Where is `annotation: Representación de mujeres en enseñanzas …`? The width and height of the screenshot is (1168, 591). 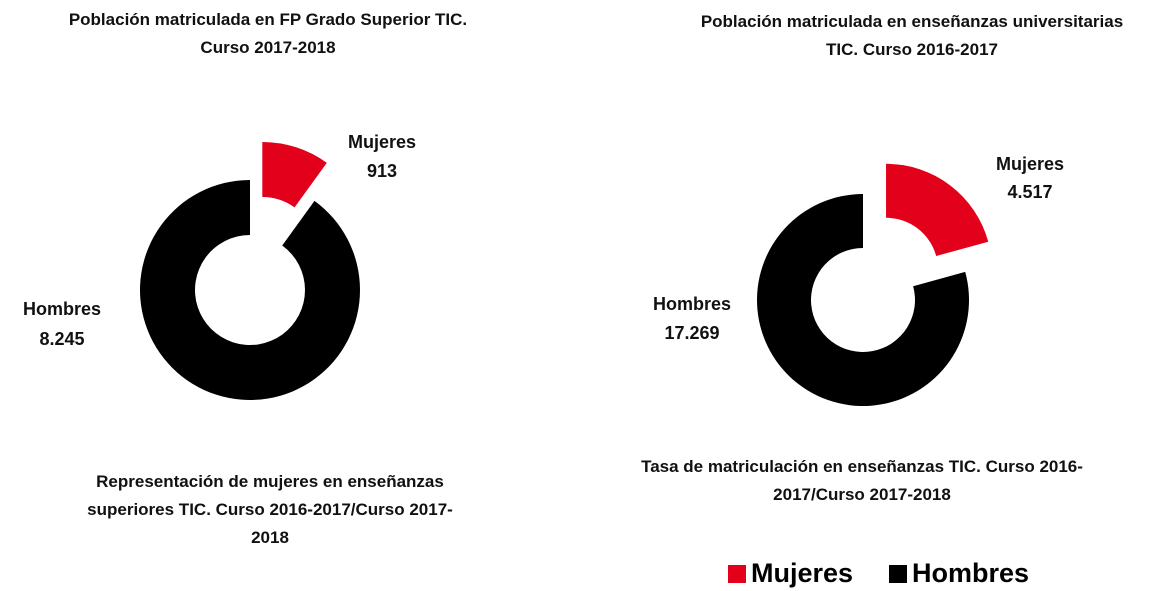
annotation: Representación de mujeres en enseñanzas … is located at coordinates (270, 509).